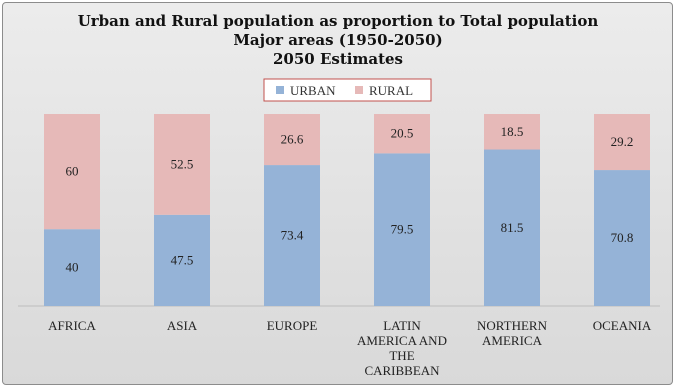 The image size is (677, 389). I want to click on legend-box, so click(347, 90).